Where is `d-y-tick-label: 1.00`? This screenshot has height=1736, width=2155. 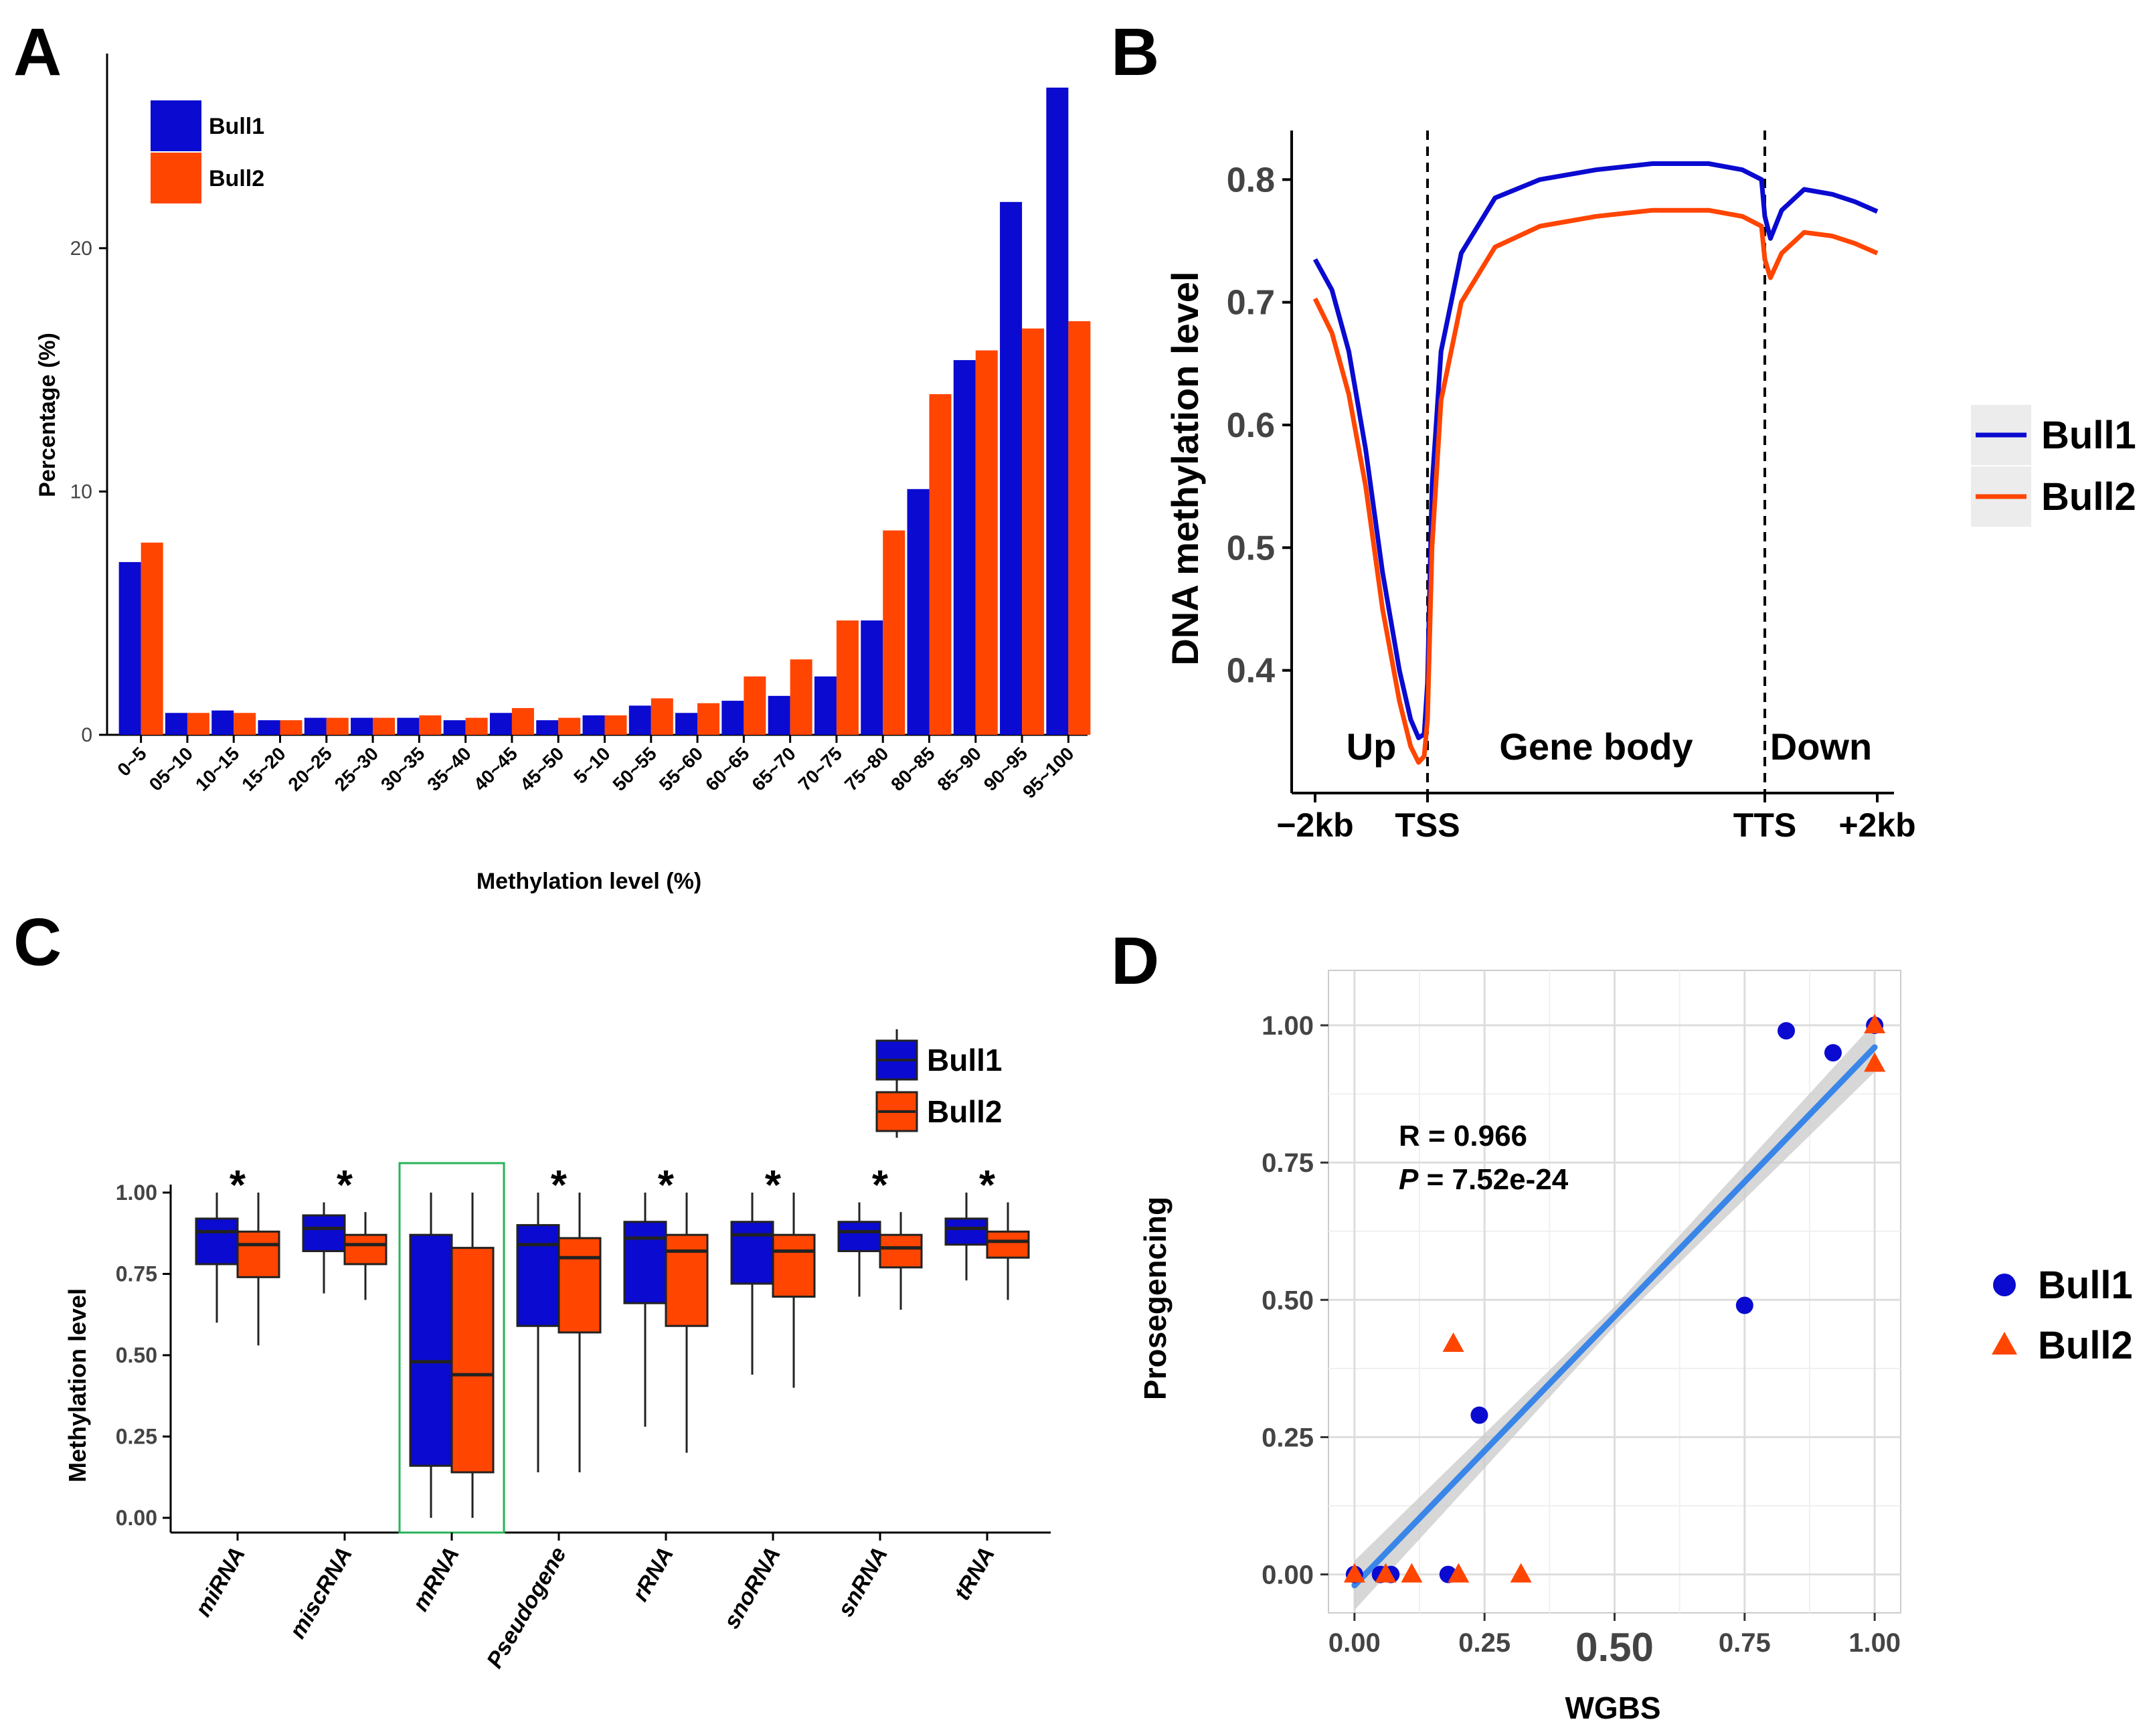
d-y-tick-label: 1.00 is located at coordinates (1288, 1026).